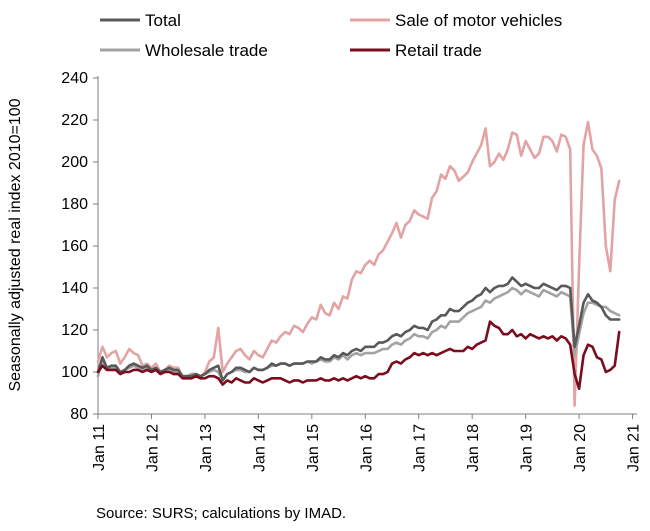 This screenshot has width=650, height=531. I want to click on x-tick-label: Jan 18, so click(473, 448).